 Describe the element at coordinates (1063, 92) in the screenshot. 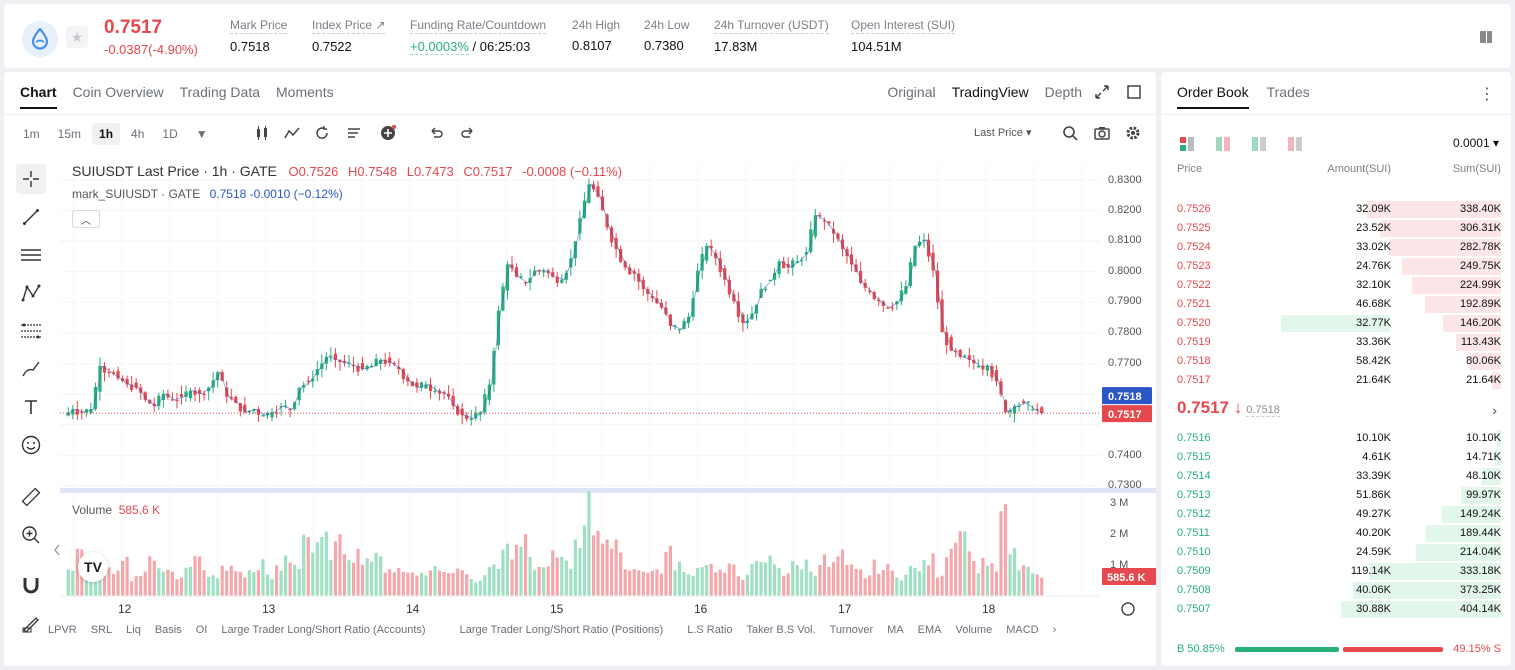

I see `view-depth: Depth` at that location.